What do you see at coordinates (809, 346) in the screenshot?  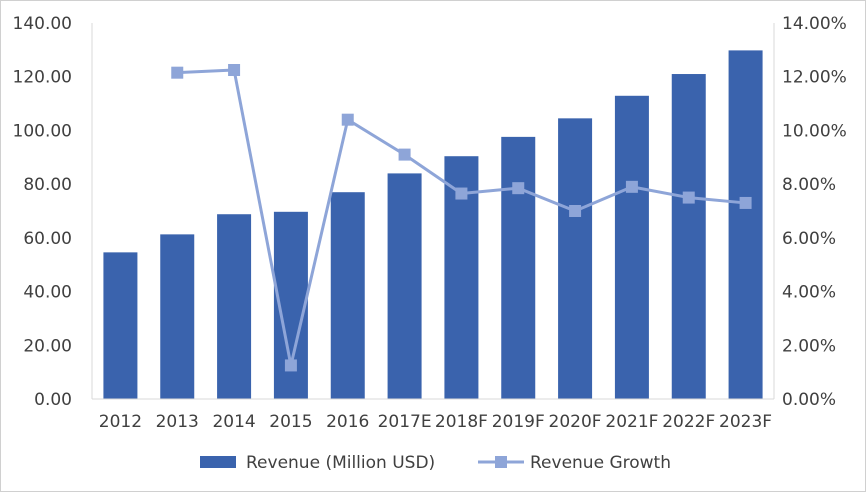 I see `right-axis-tick-label: 2.00%` at bounding box center [809, 346].